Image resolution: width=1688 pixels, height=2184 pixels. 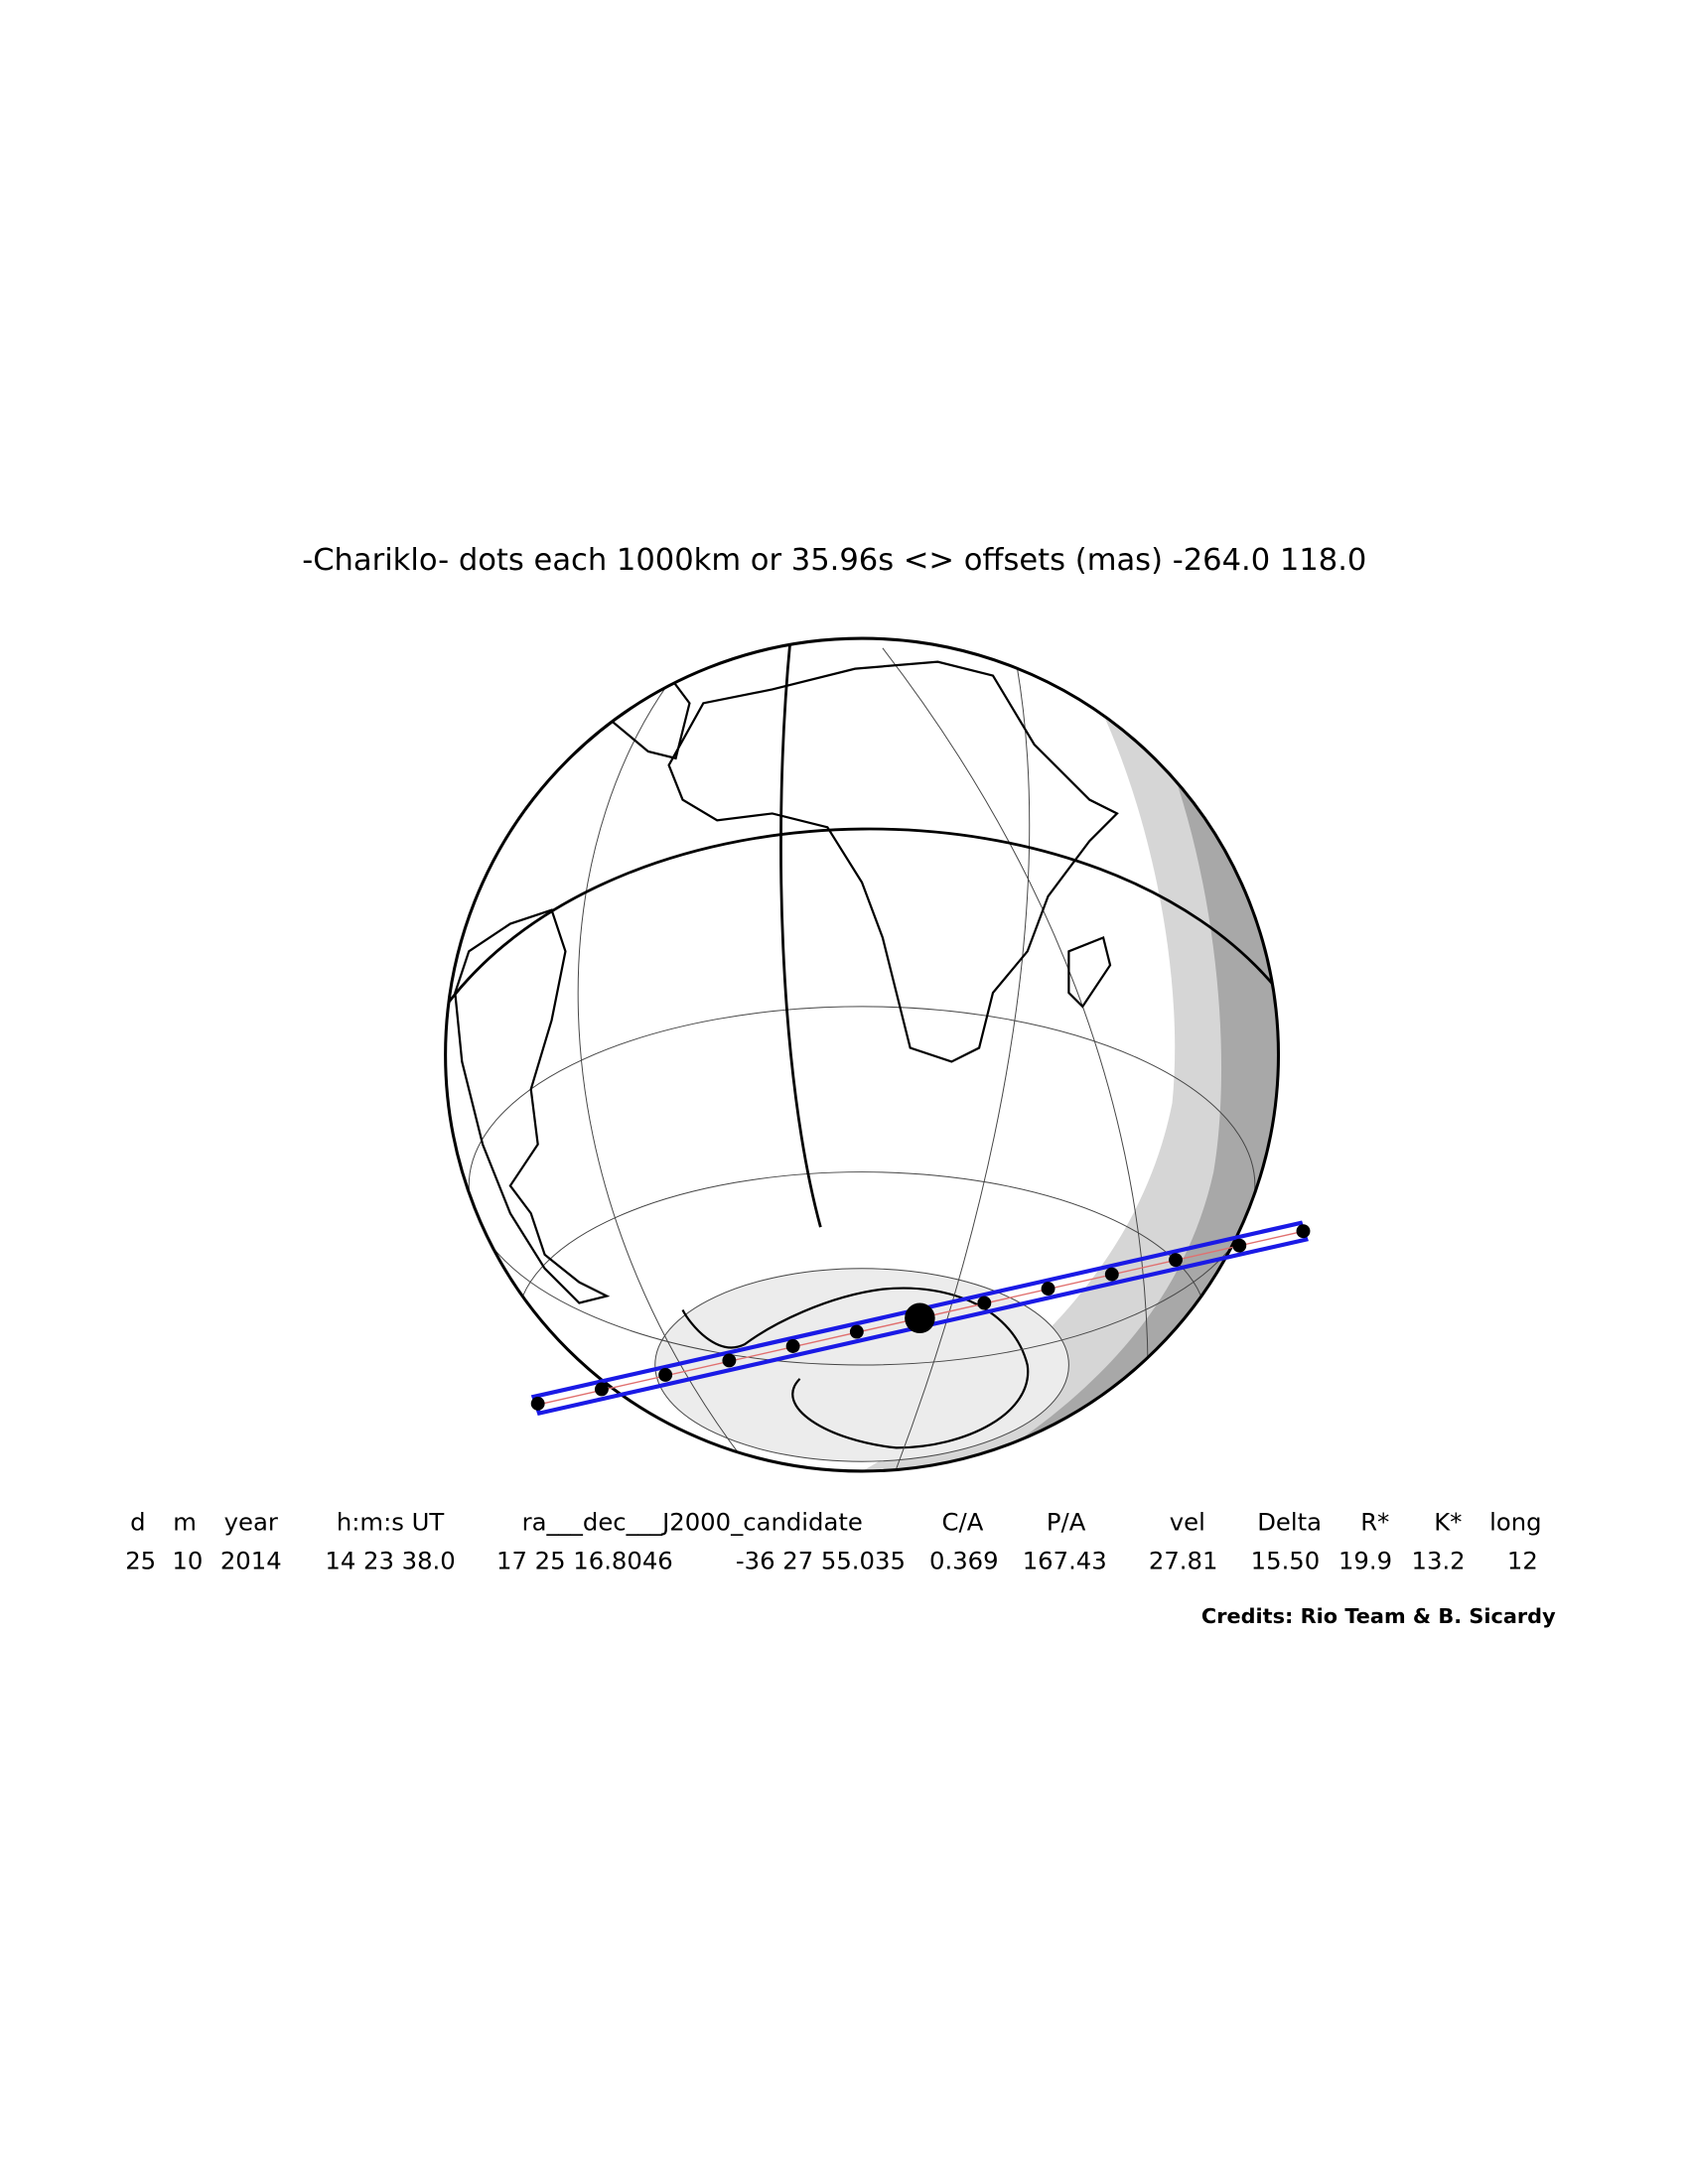 I want to click on header-cell: K*, so click(x=1448, y=1522).